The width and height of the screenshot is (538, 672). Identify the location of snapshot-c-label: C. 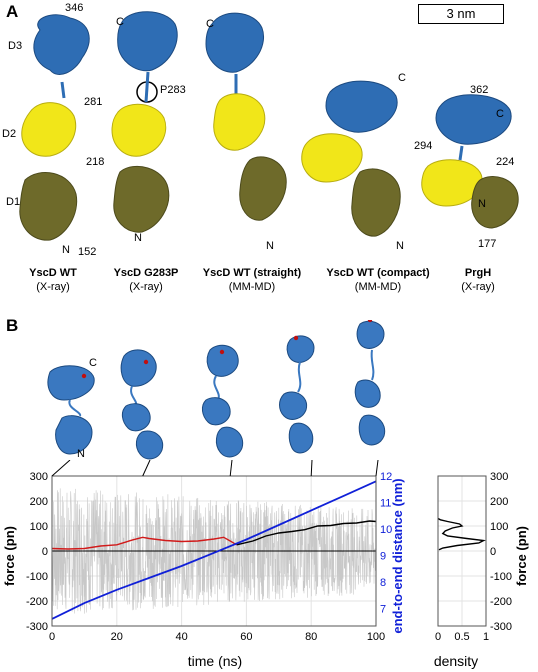
(93, 363).